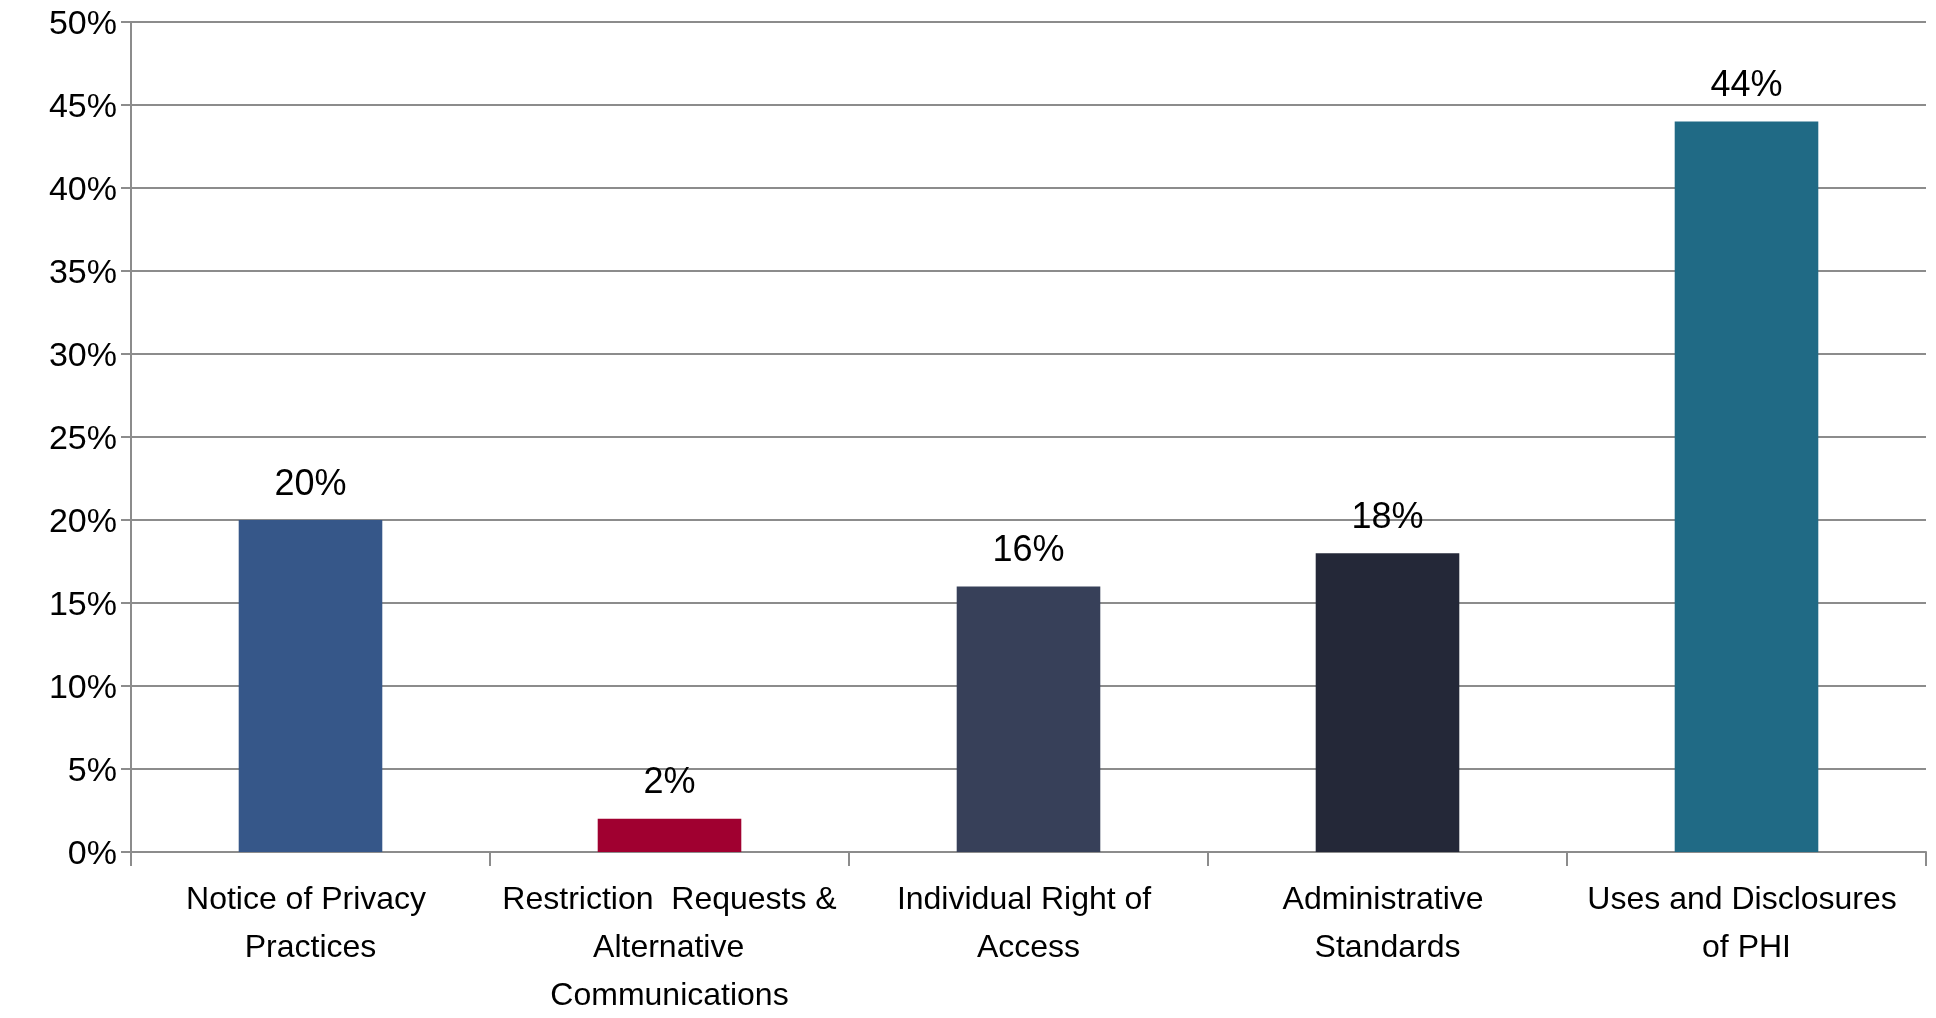 The image size is (1936, 1018). What do you see at coordinates (92, 769) in the screenshot?
I see `y-tick-label: 5%` at bounding box center [92, 769].